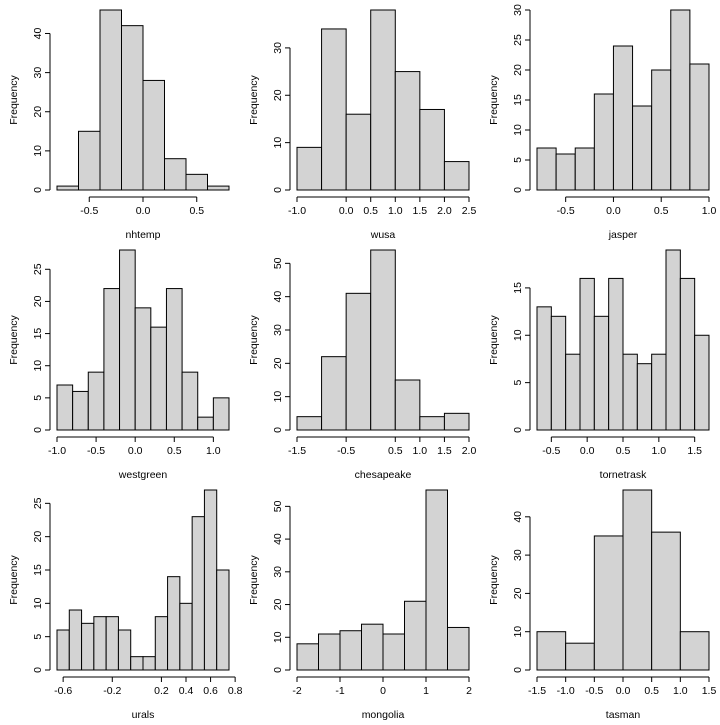 The image size is (720, 725). Describe the element at coordinates (143, 475) in the screenshot. I see `x-axis-label: westgreen` at that location.